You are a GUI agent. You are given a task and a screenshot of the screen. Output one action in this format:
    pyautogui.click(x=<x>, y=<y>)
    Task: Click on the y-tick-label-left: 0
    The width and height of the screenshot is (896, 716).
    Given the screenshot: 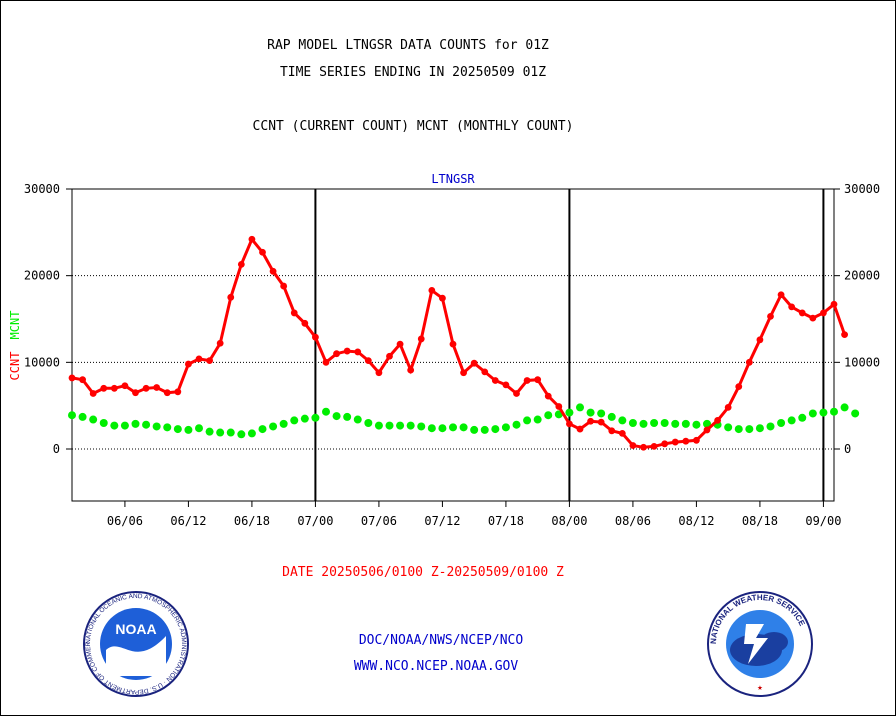 What is the action you would take?
    pyautogui.click(x=56, y=449)
    